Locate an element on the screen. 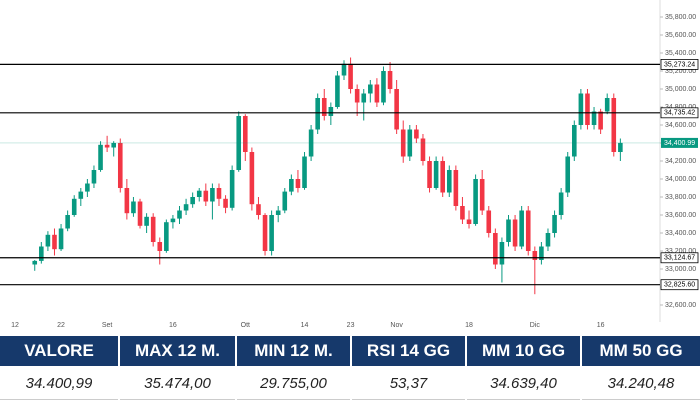 This screenshot has height=400, width=700. y-tick-label: 35,400.00 is located at coordinates (680, 53).